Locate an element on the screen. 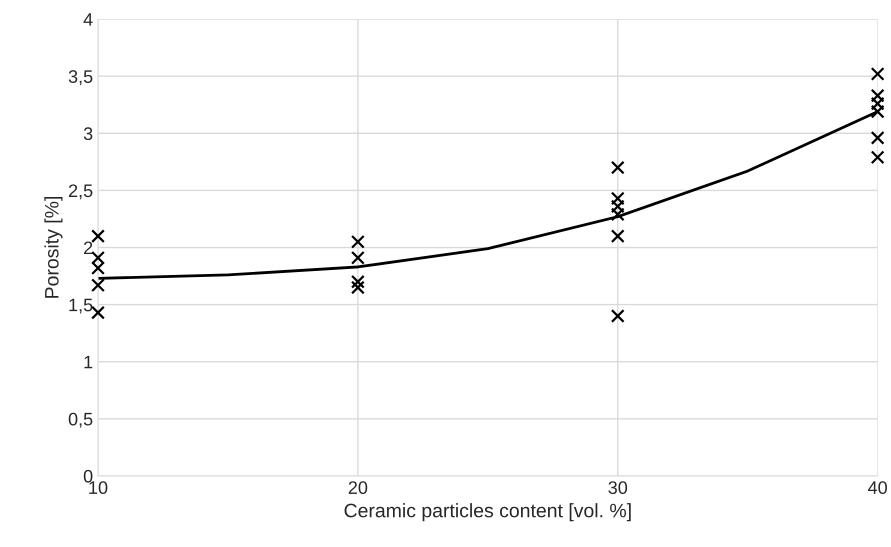  x-axis-title: Ceramic particles content [vol. %] is located at coordinates (487, 512).